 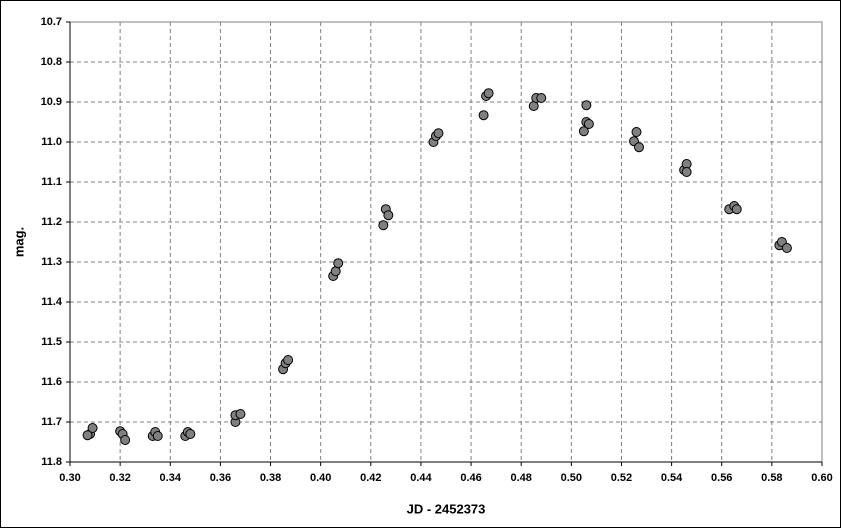 I want to click on x-tick-label: 0.36, so click(x=220, y=478).